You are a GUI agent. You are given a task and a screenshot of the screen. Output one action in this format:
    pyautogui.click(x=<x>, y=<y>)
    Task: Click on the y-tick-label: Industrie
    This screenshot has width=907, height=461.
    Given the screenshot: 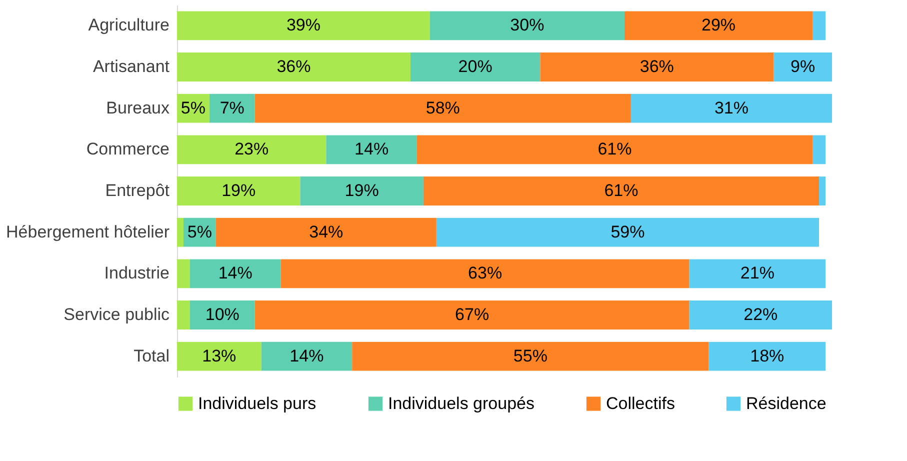 What is the action you would take?
    pyautogui.click(x=137, y=273)
    